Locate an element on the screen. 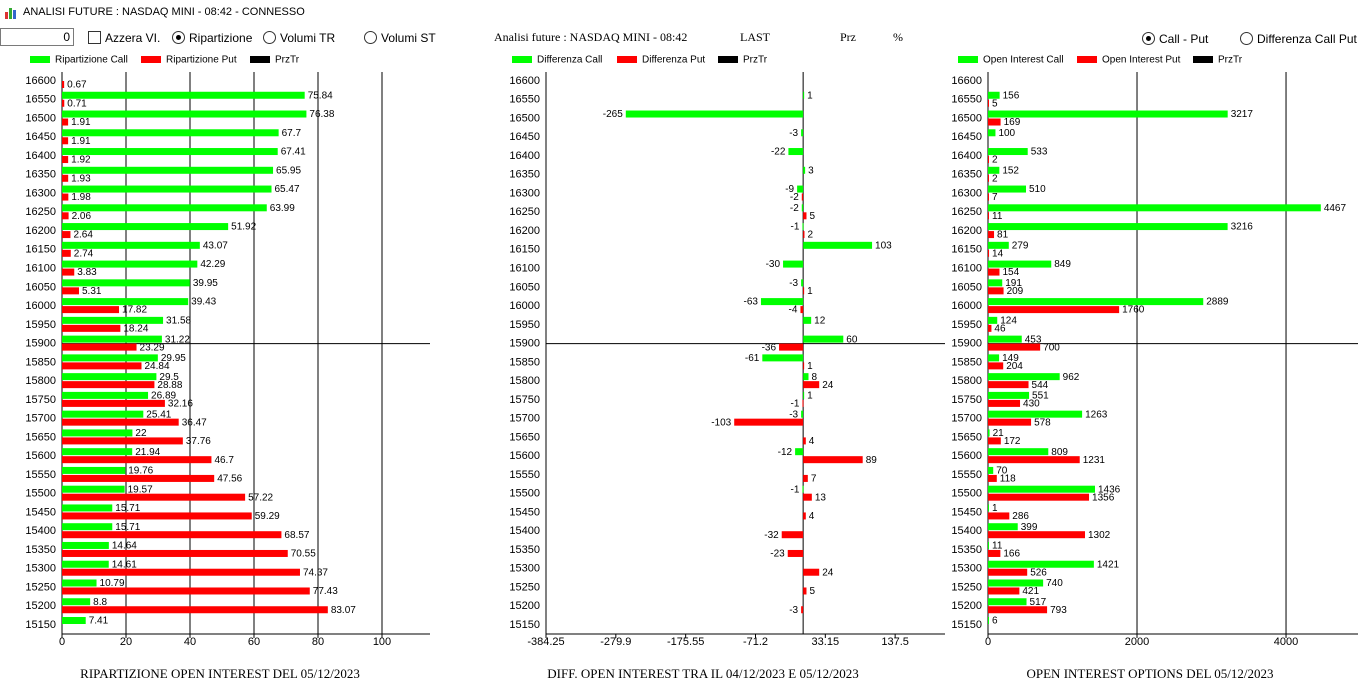 The height and width of the screenshot is (686, 1366). value-label: 152 is located at coordinates (1010, 170).